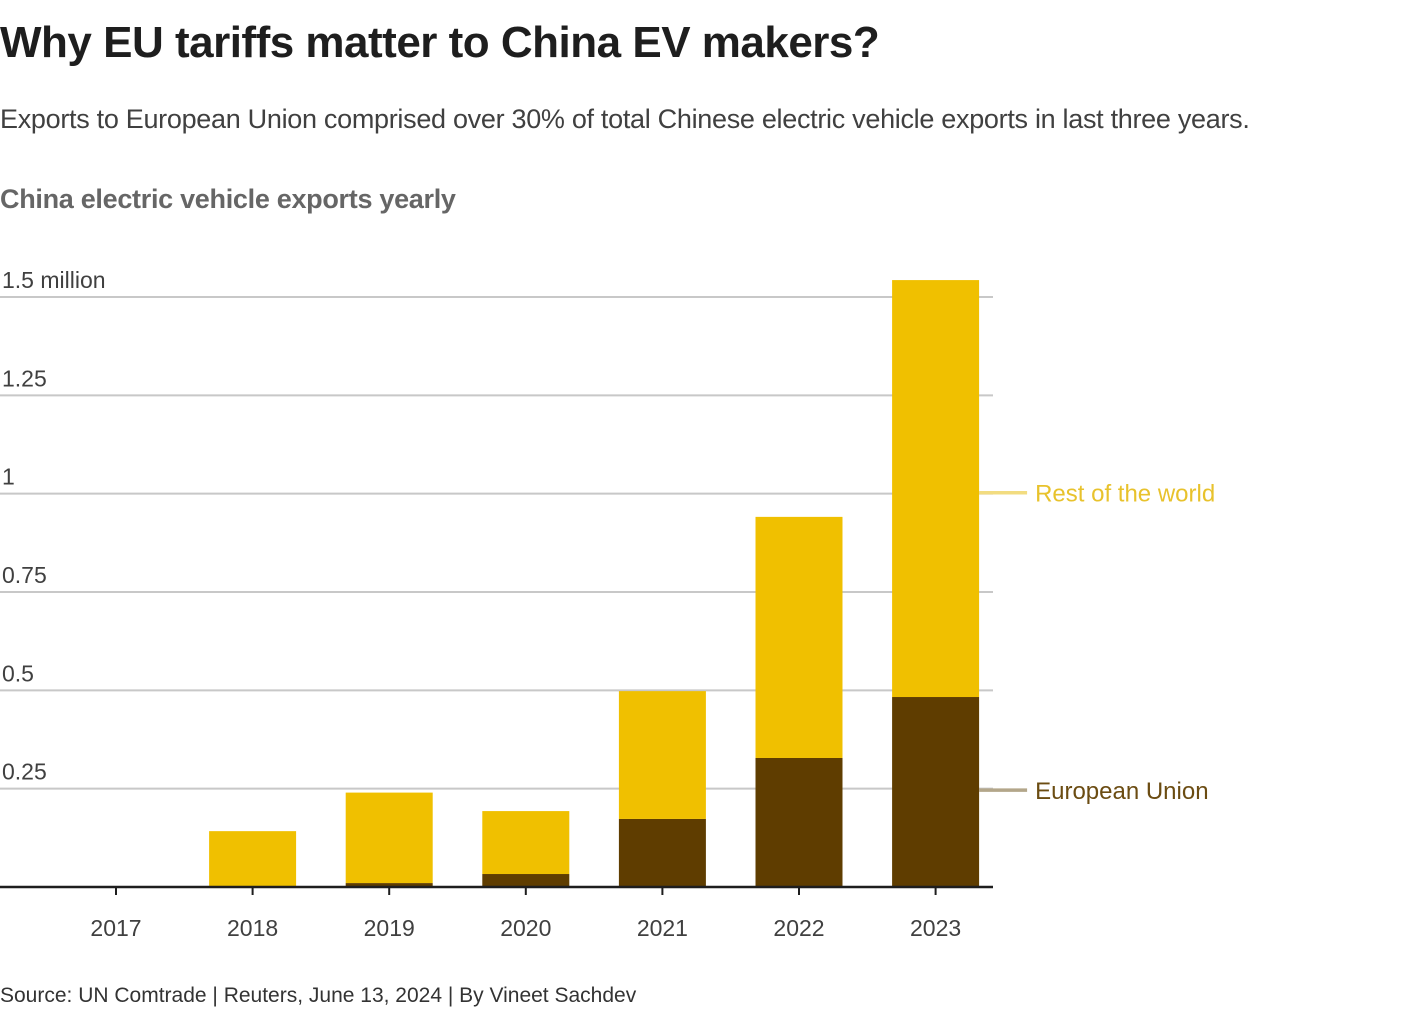 The height and width of the screenshot is (1020, 1420). Describe the element at coordinates (8, 477) in the screenshot. I see `y-tick-label: 1` at that location.